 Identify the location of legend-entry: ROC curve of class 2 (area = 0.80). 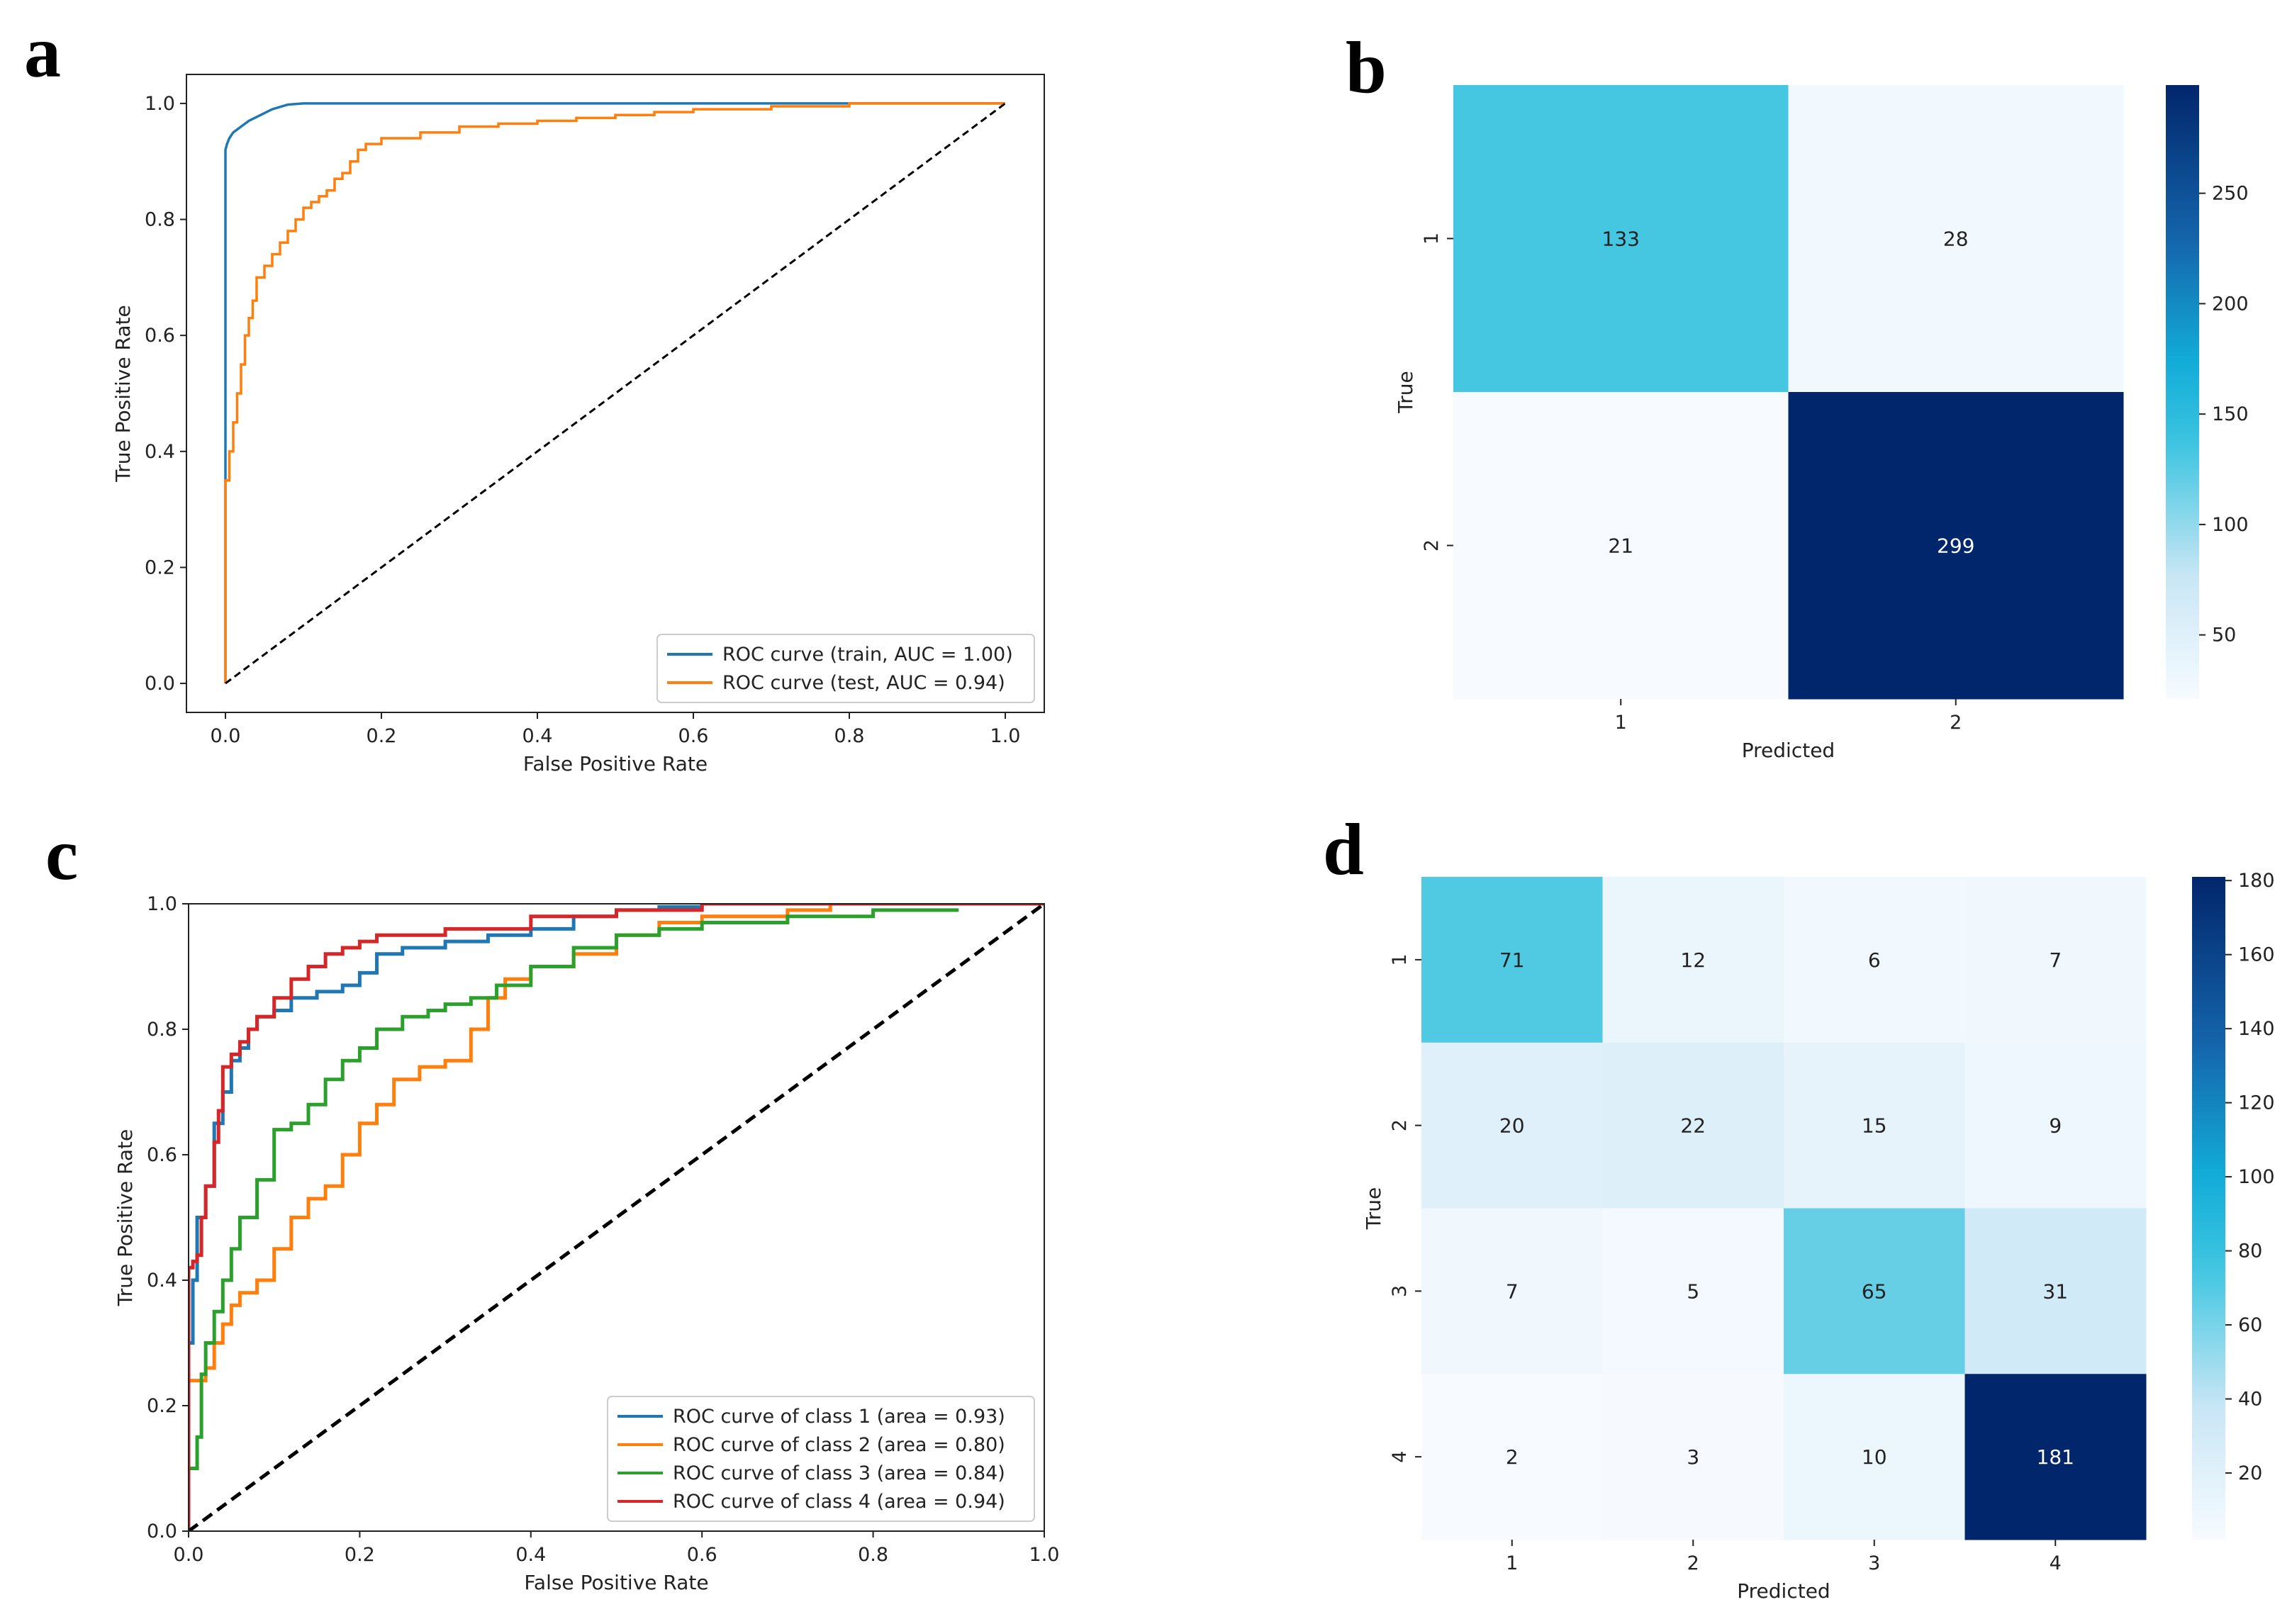
(839, 1445).